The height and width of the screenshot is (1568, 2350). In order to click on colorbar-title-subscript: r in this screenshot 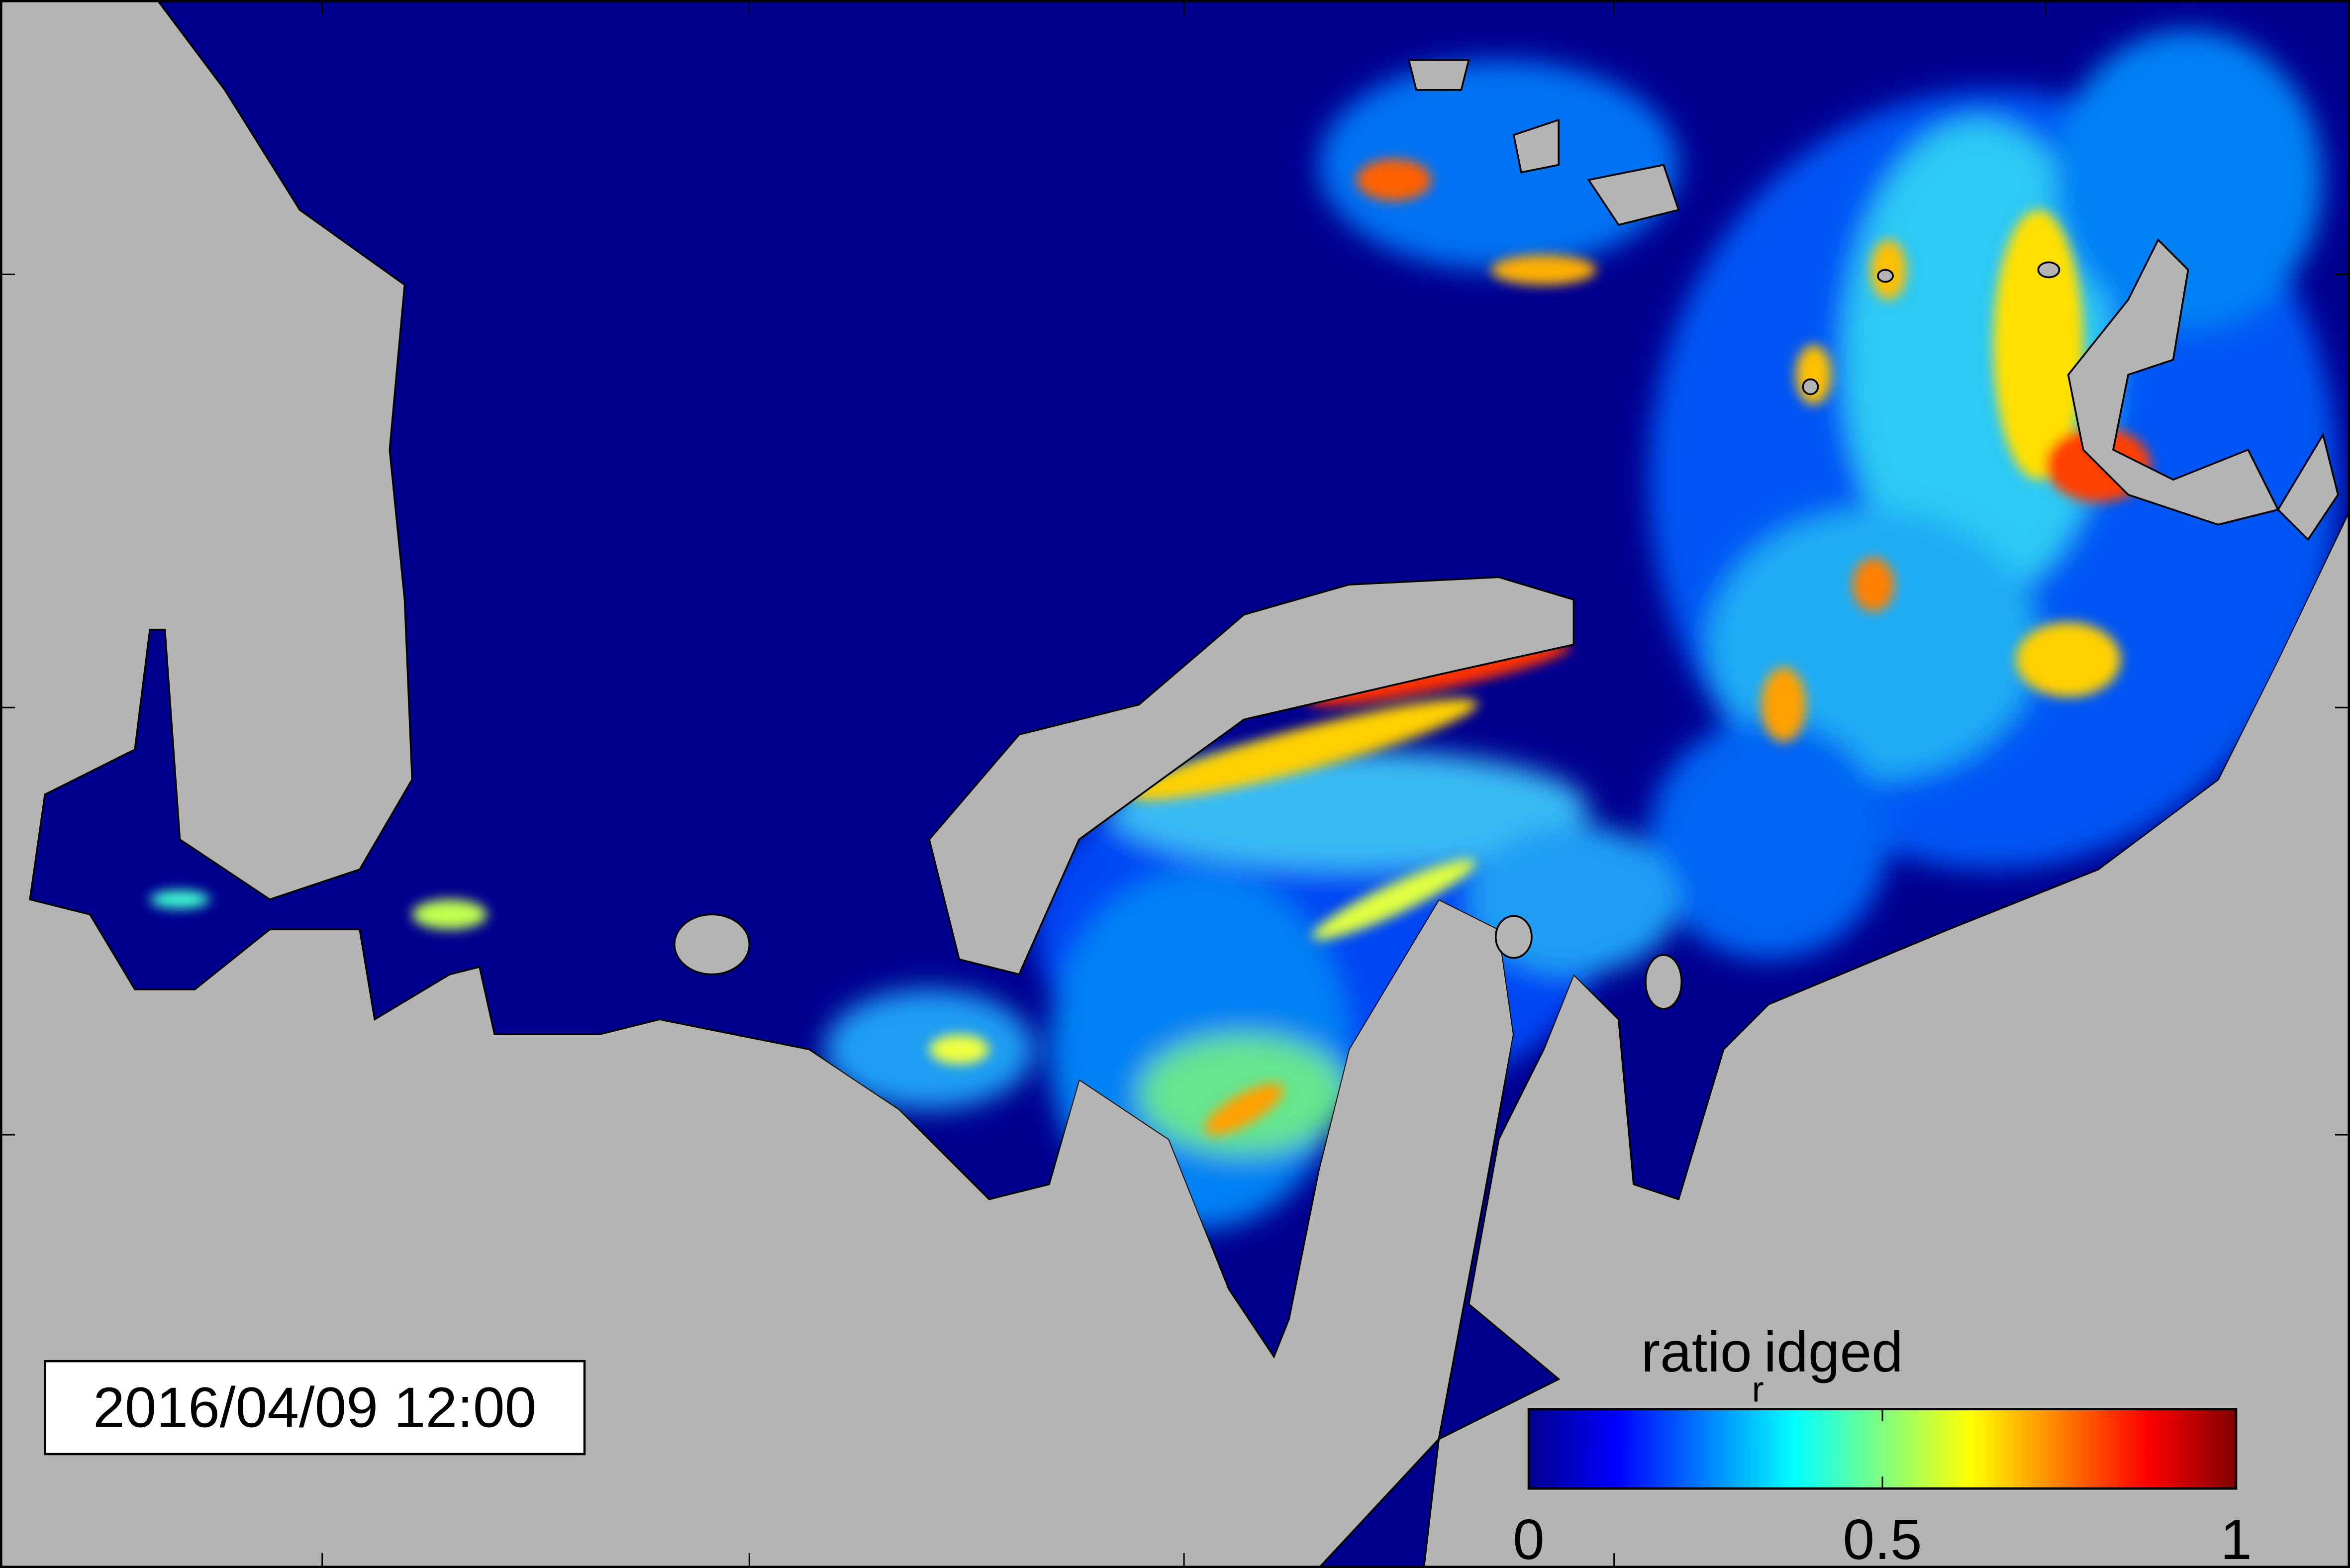, I will do `click(1758, 1390)`.